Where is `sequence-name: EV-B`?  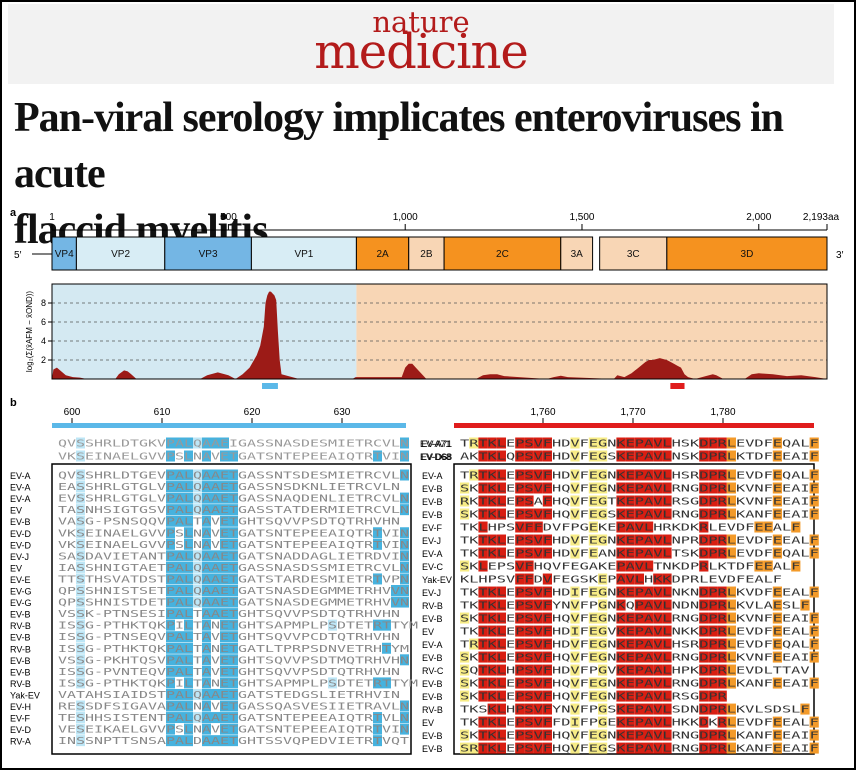
sequence-name: EV-B is located at coordinates (20, 661).